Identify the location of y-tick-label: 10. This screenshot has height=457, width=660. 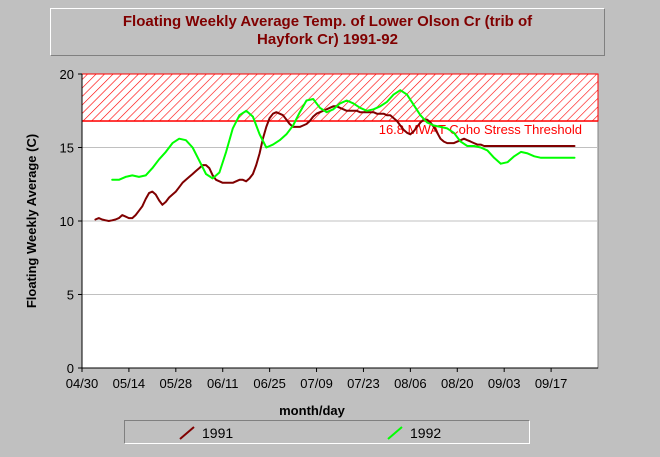
(67, 221).